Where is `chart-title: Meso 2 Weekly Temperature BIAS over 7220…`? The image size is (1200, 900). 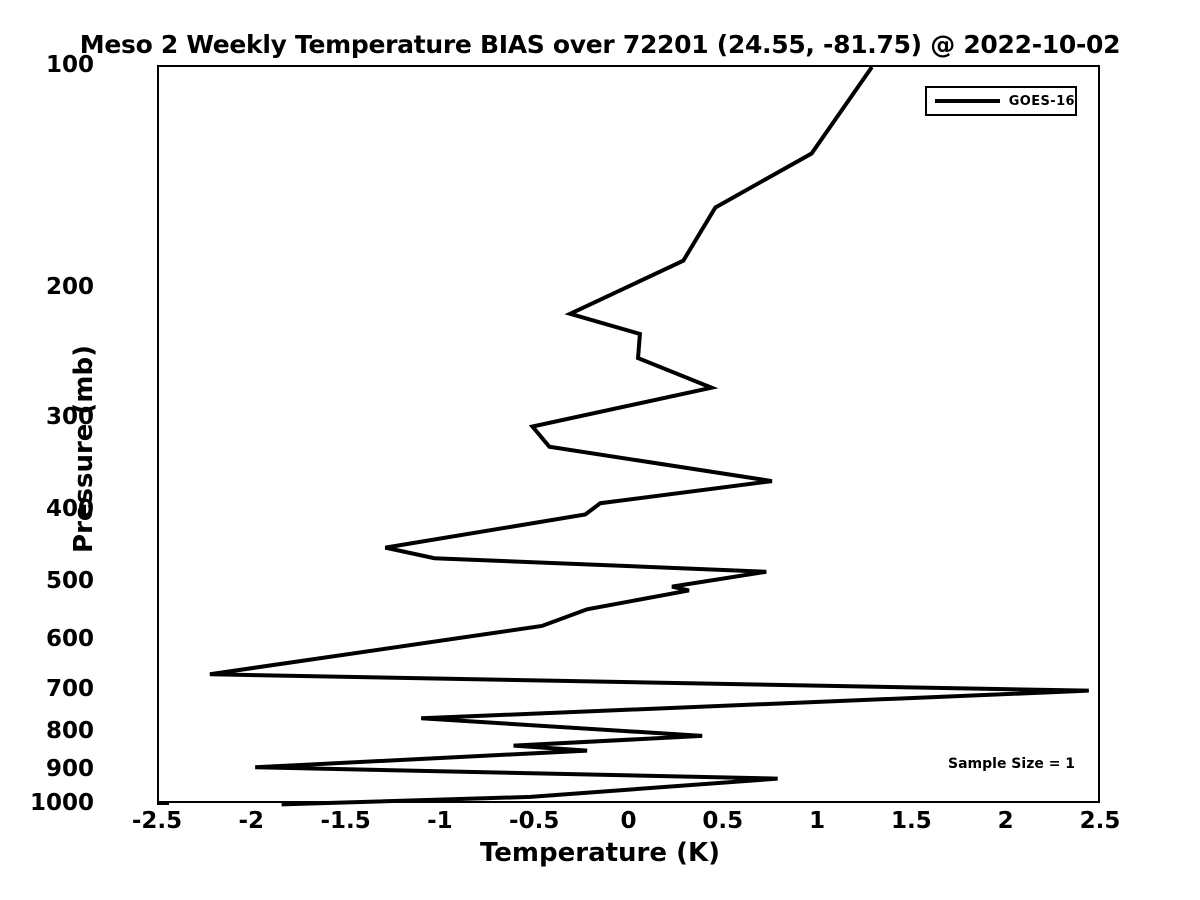
chart-title: Meso 2 Weekly Temperature BIAS over 7220… is located at coordinates (600, 44).